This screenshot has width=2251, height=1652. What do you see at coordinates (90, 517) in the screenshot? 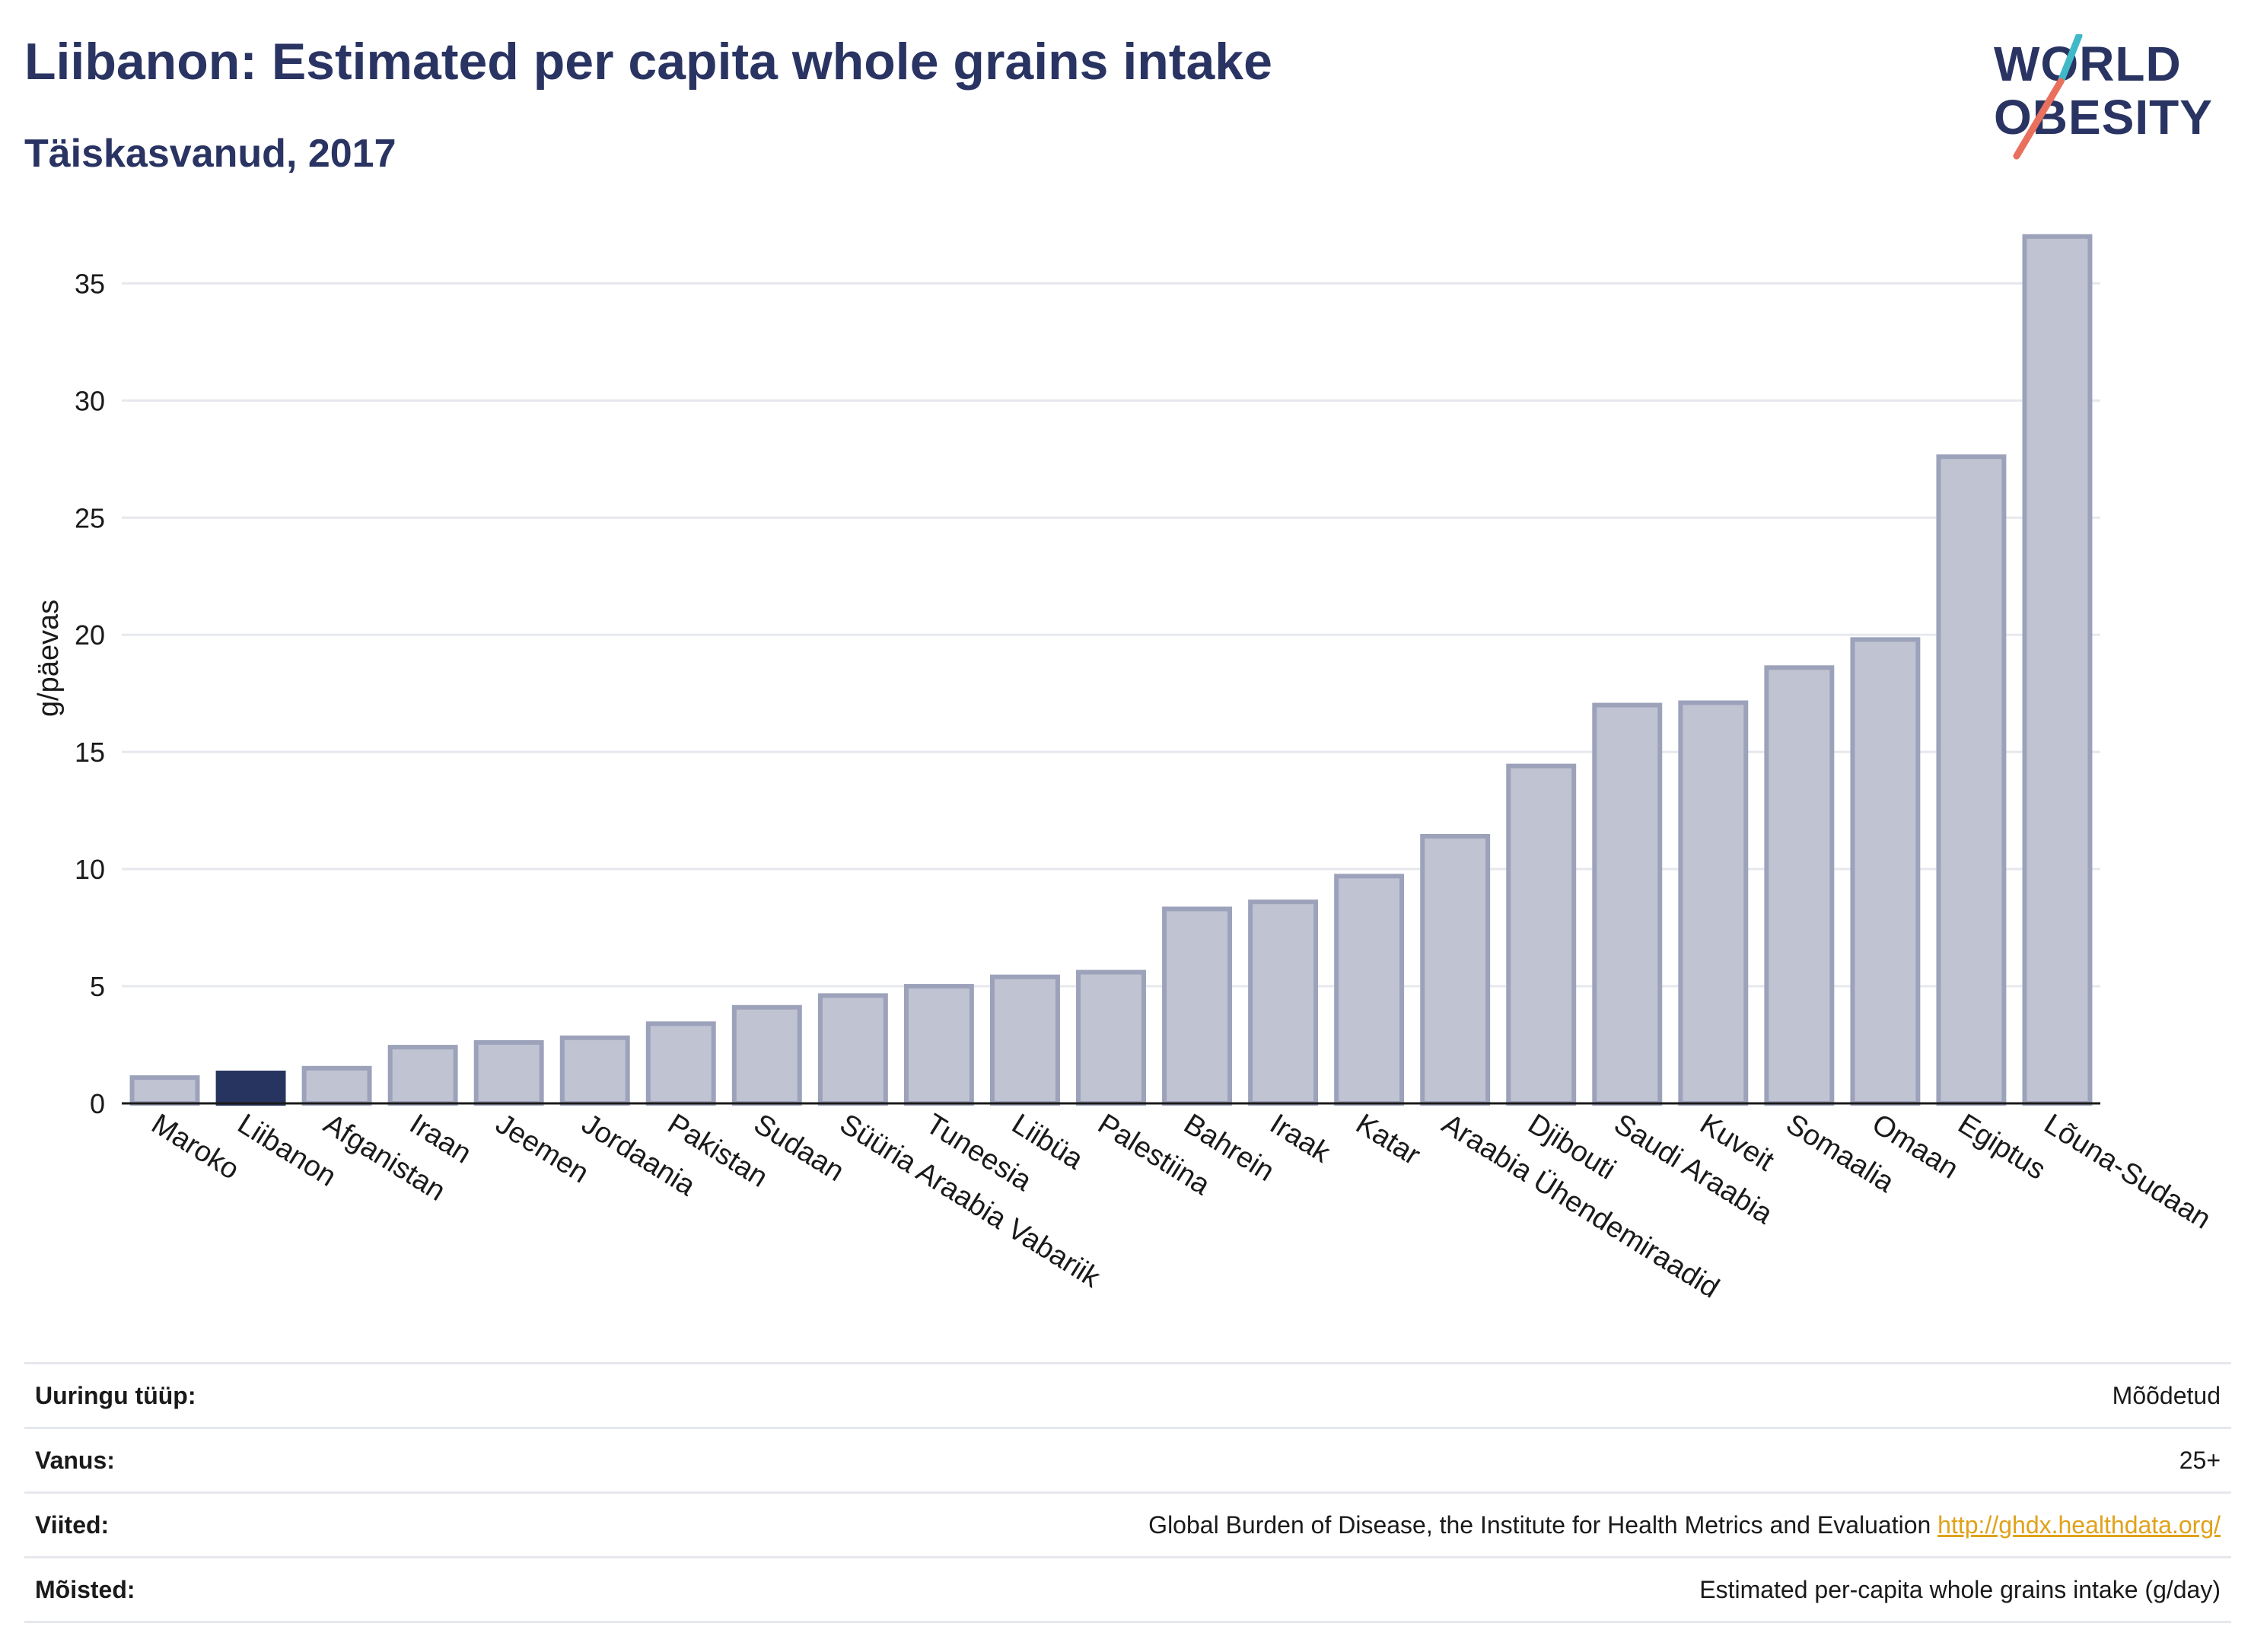
I see `y-tick-label: 25` at bounding box center [90, 517].